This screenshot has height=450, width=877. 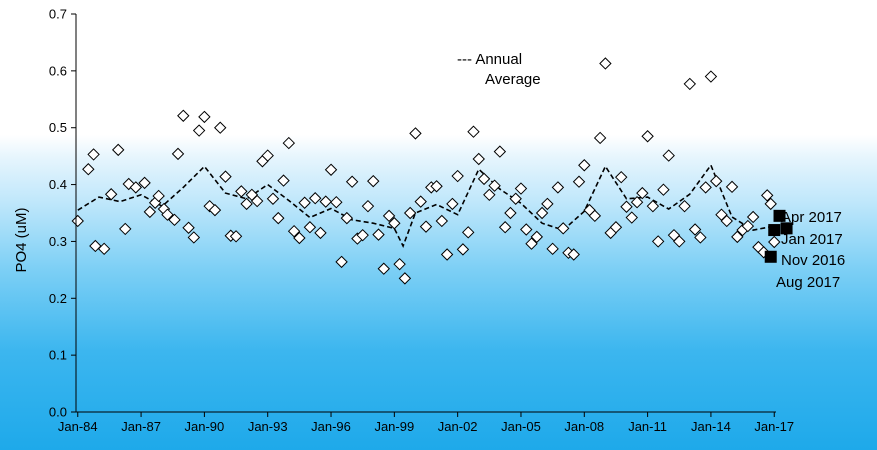 I want to click on x-tick-label: Jan-11, so click(x=647, y=426).